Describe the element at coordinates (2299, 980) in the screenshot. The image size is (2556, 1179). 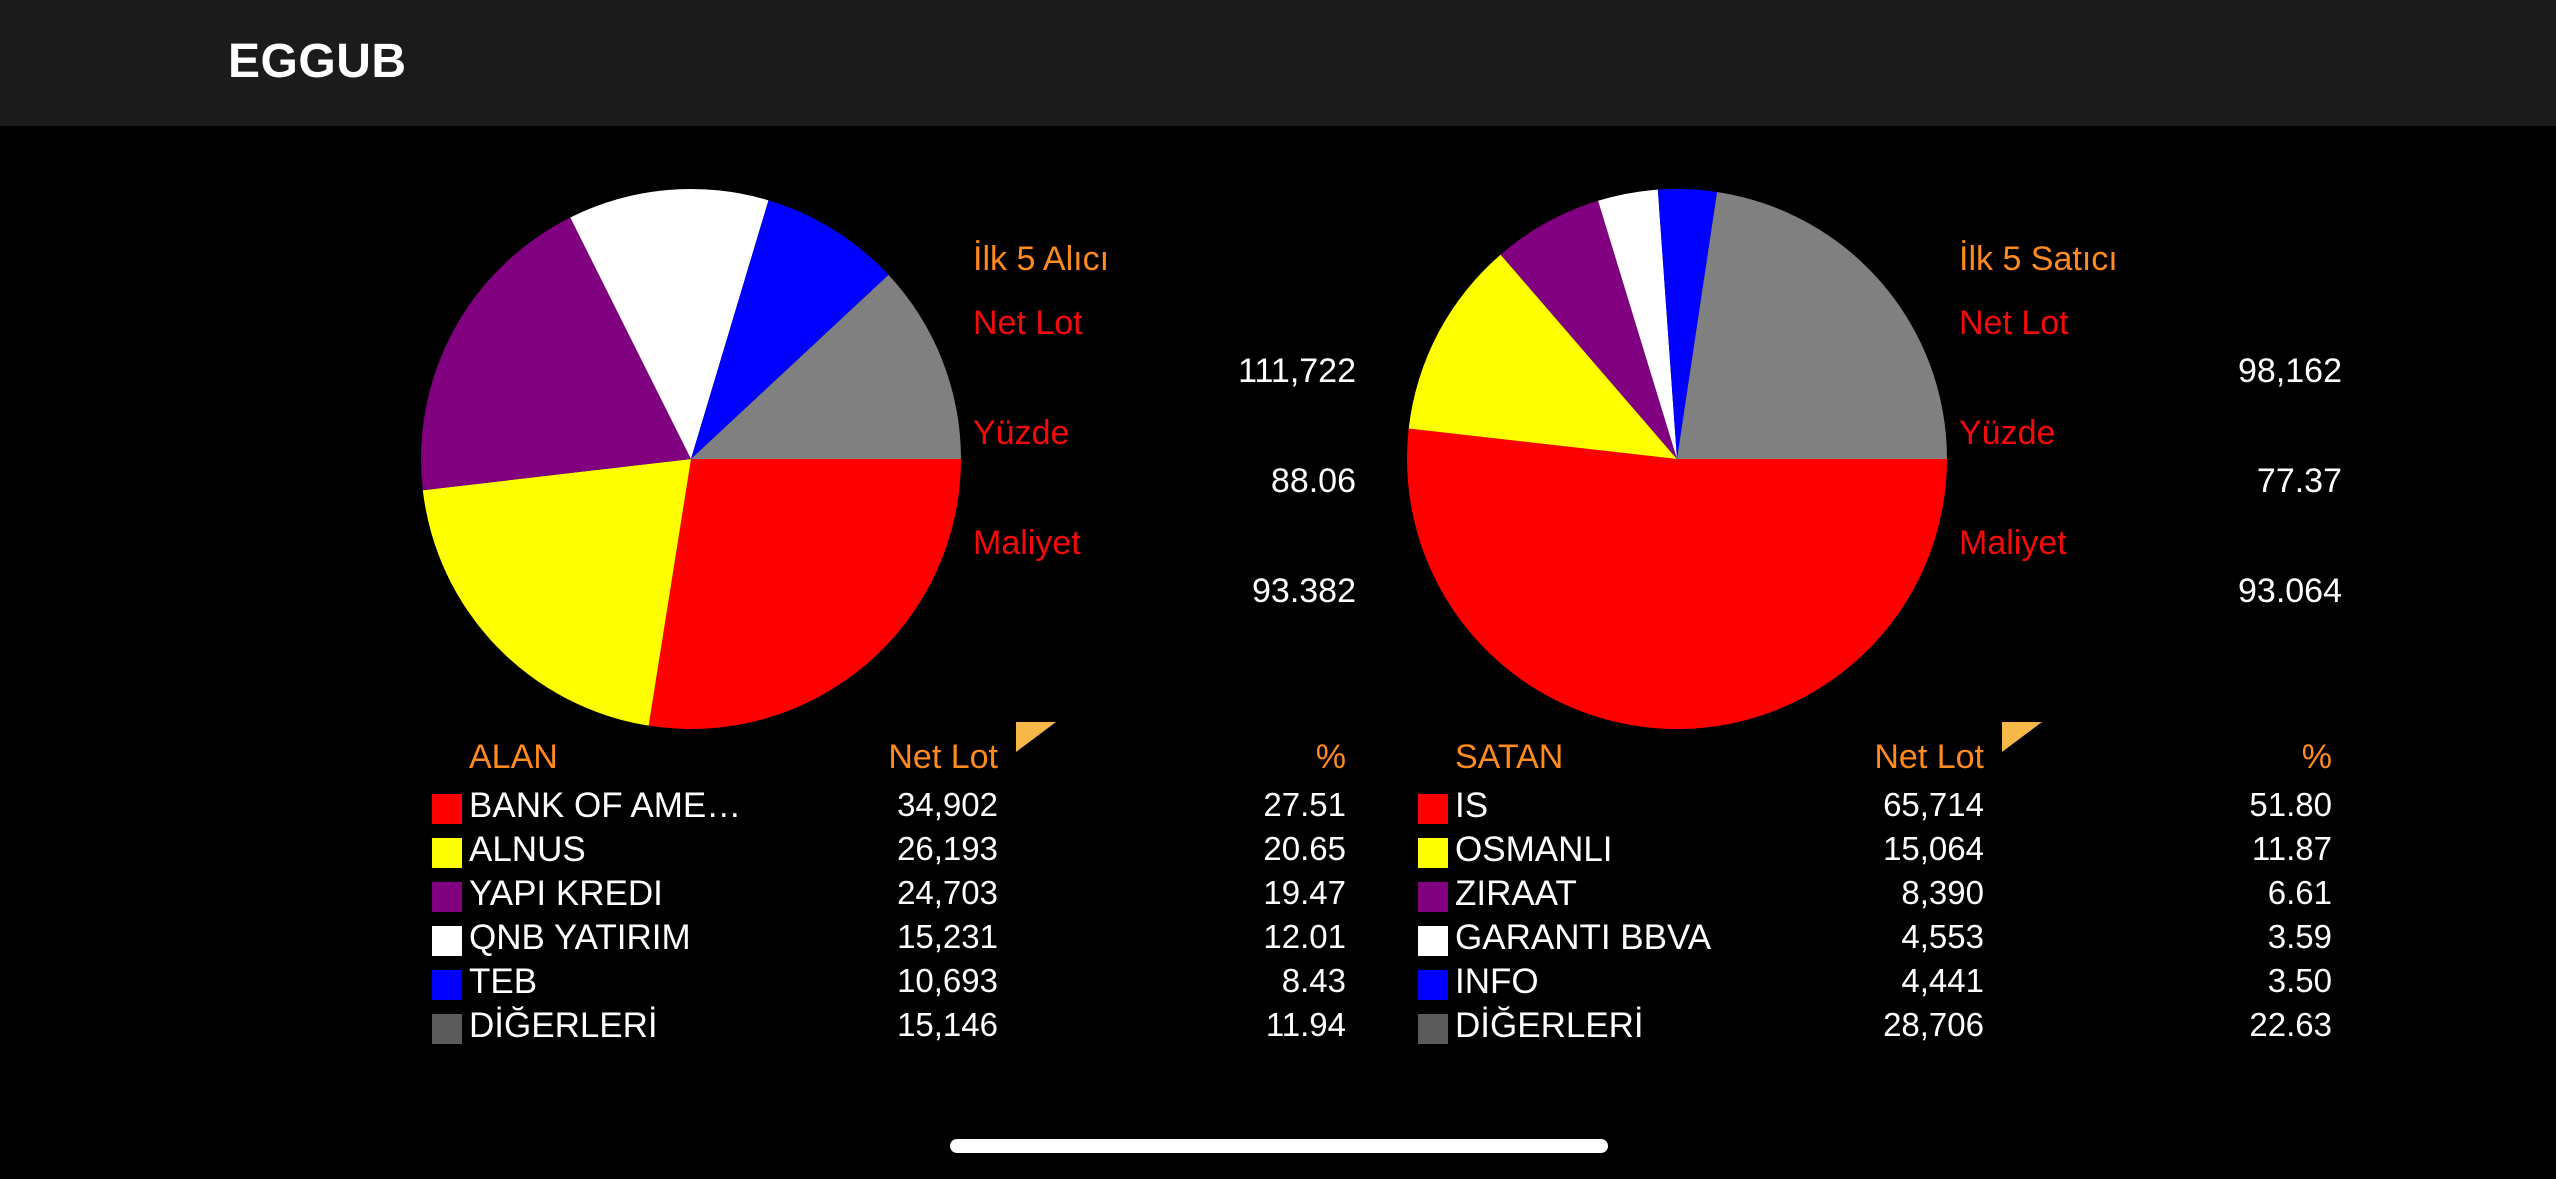
I see `percent-cell: 3.50` at that location.